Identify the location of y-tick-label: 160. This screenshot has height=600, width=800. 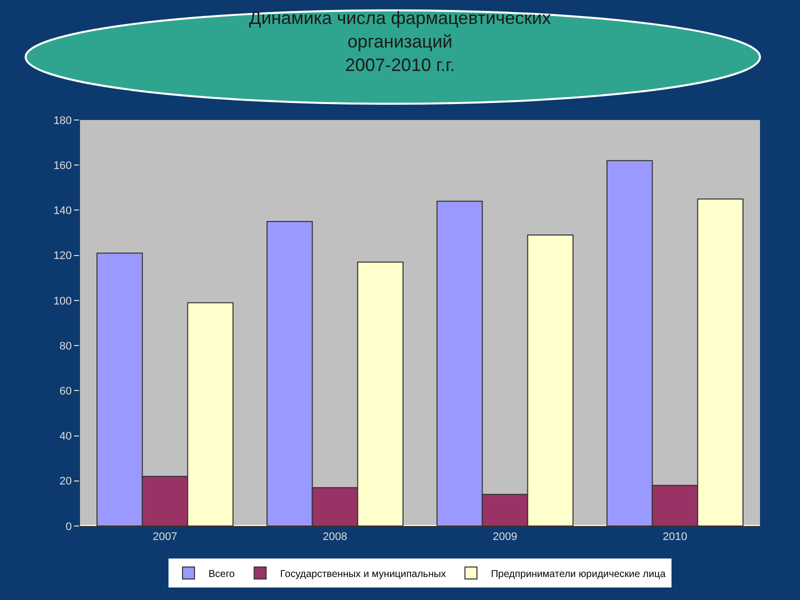
(62, 166).